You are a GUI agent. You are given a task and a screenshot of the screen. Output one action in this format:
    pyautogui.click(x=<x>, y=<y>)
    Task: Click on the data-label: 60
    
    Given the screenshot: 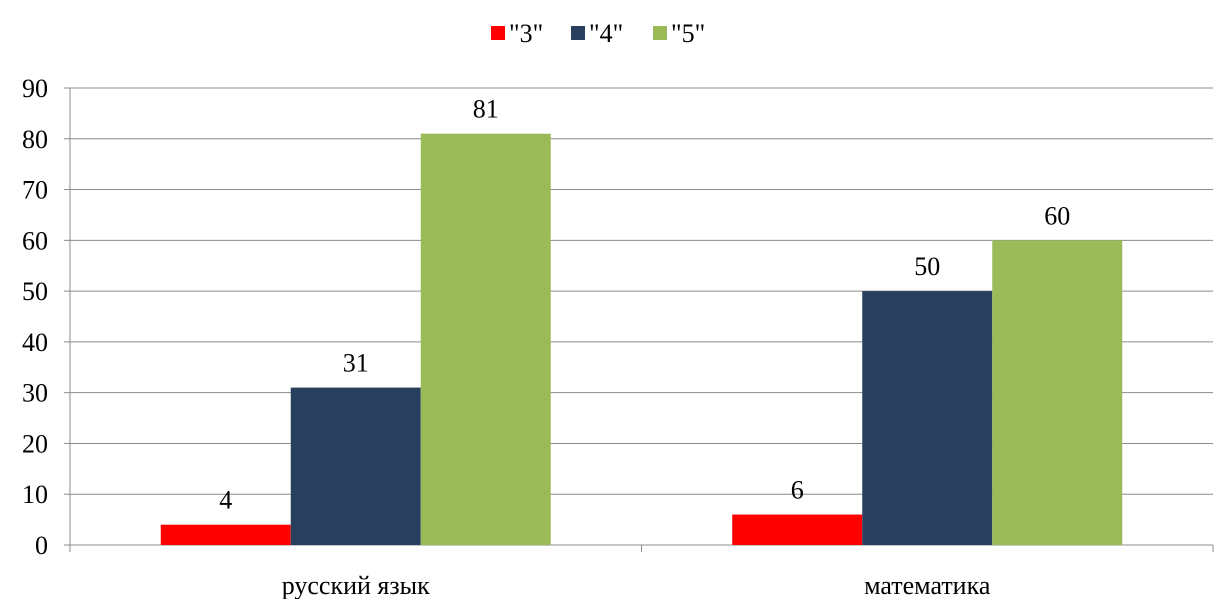 What is the action you would take?
    pyautogui.click(x=1057, y=215)
    